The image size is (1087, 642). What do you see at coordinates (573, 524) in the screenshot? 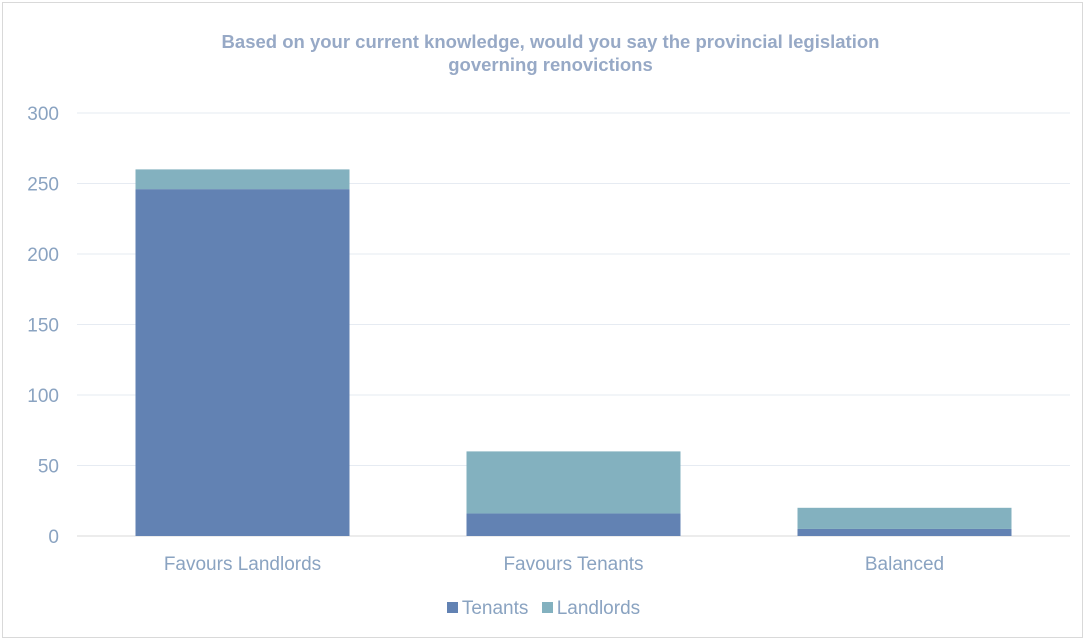
I see `bar-tenants-favours-tenants` at bounding box center [573, 524].